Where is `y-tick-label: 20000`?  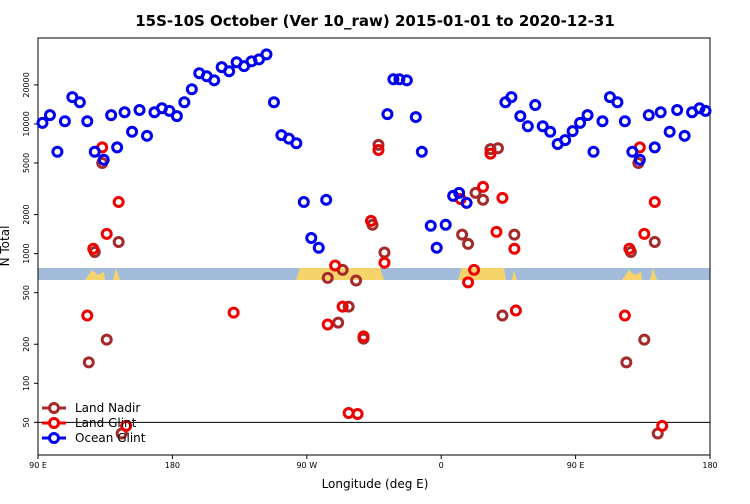
y-tick-label: 20000 is located at coordinates (26, 84).